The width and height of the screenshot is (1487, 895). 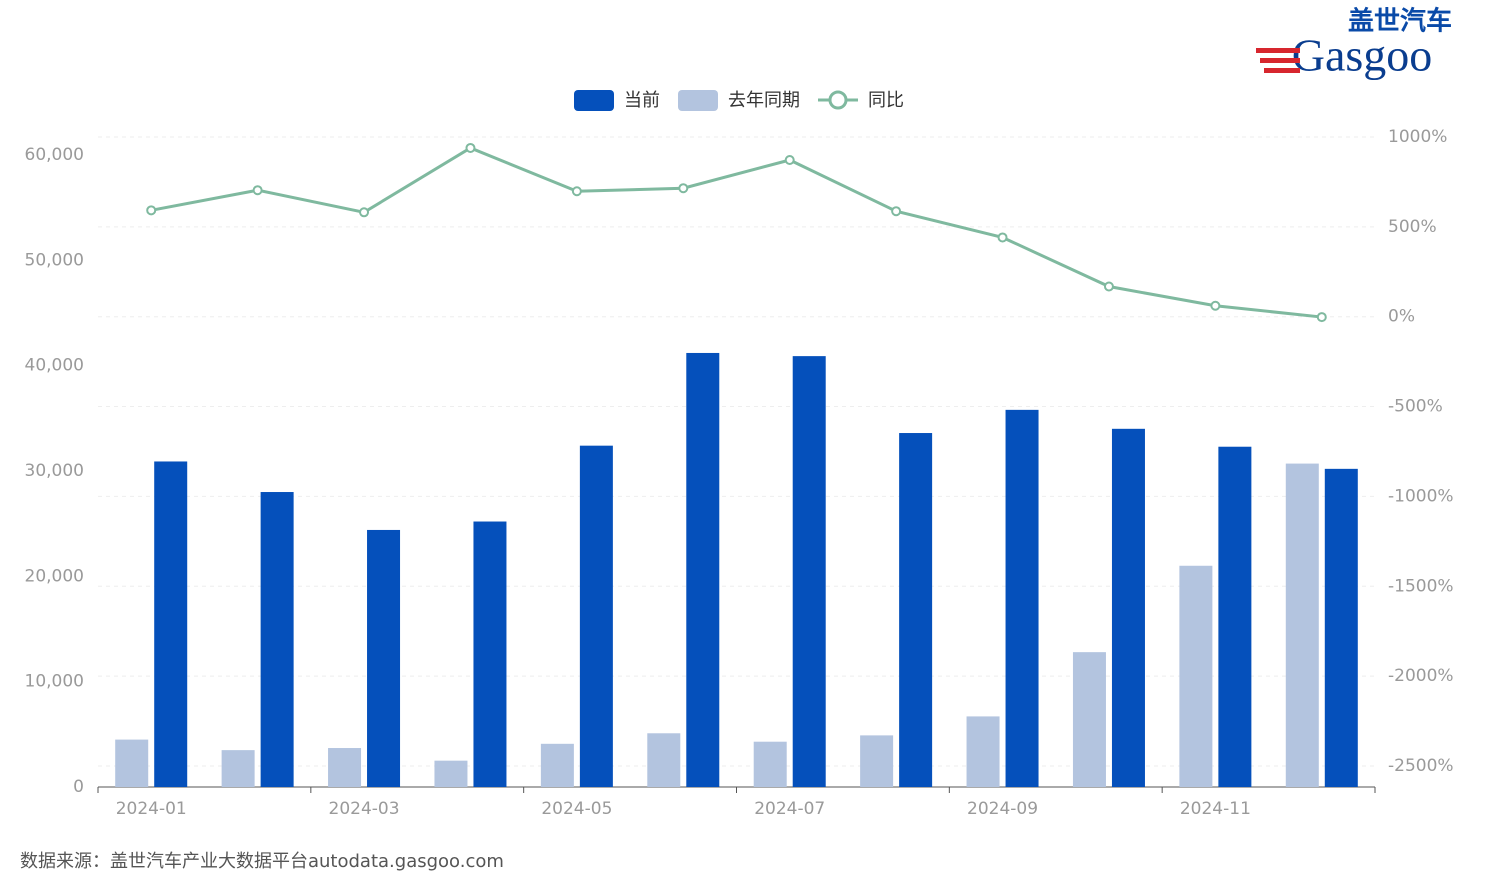 I want to click on y2-tick-label: 500%, so click(x=1412, y=227).